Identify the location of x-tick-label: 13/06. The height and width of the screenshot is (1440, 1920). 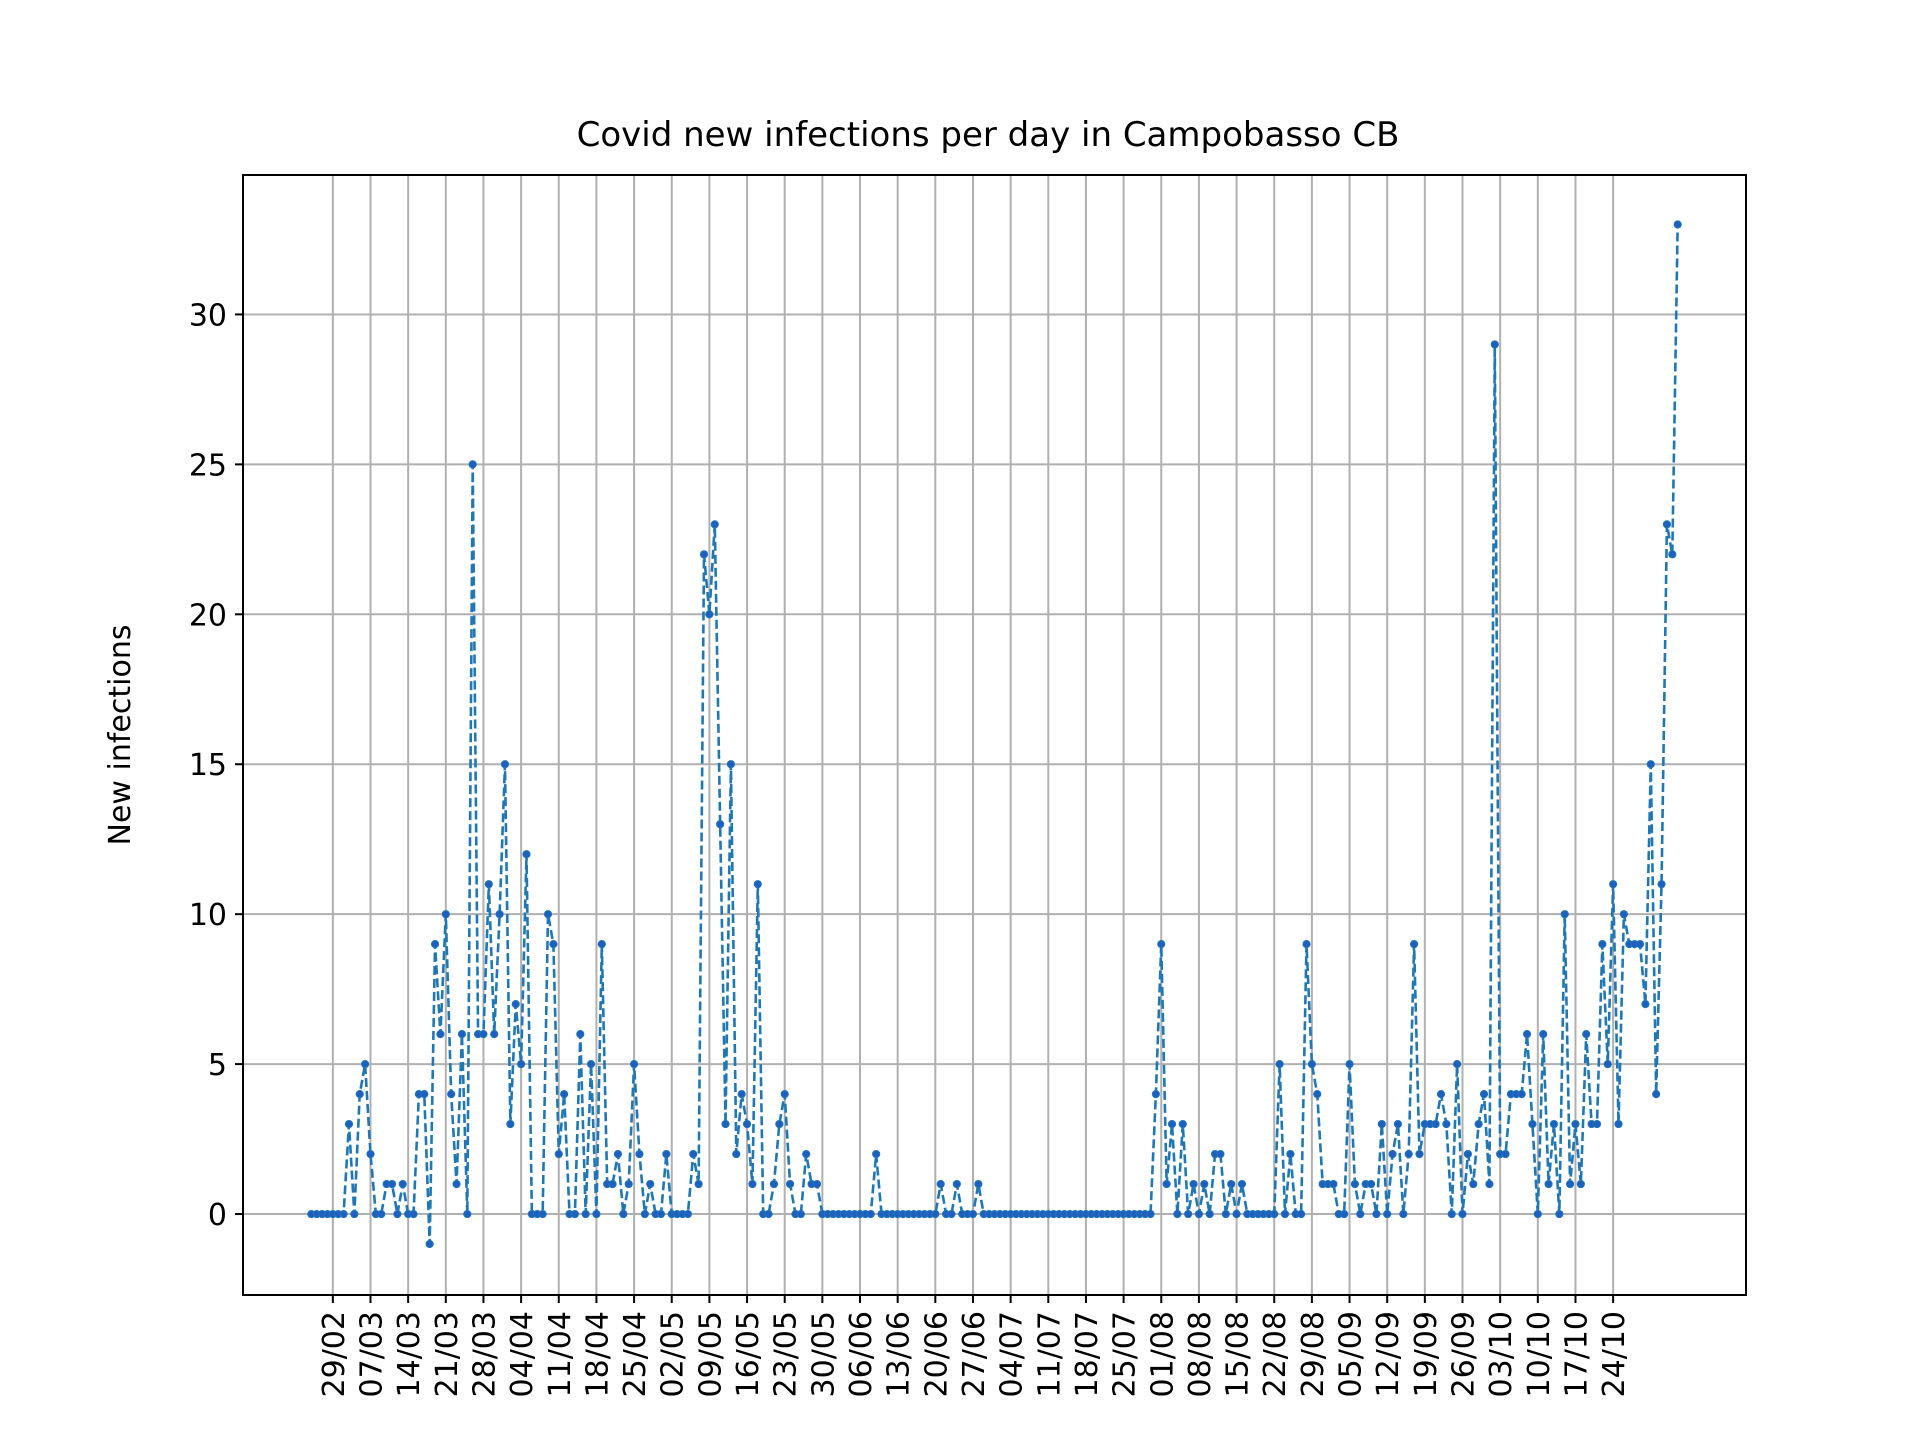
(899, 1354).